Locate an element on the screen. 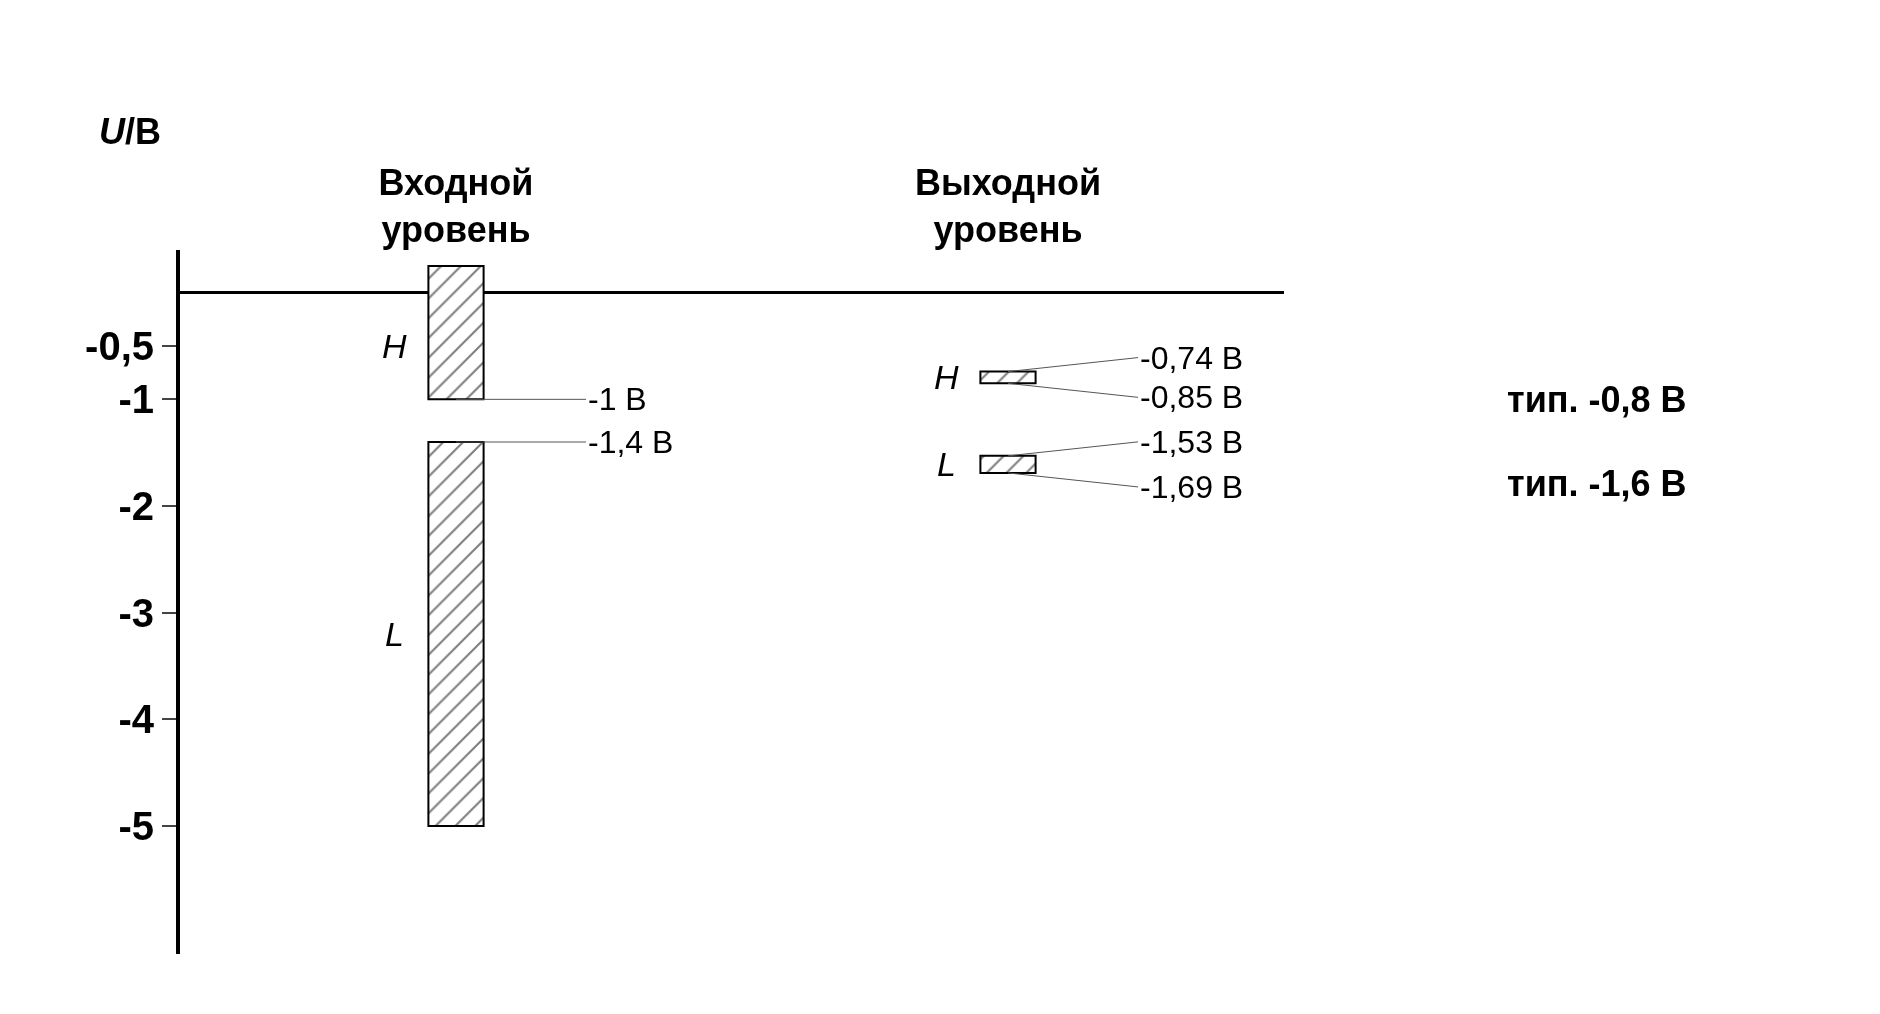 The image size is (1880, 1014). annotation: -1,53 В is located at coordinates (1192, 442).